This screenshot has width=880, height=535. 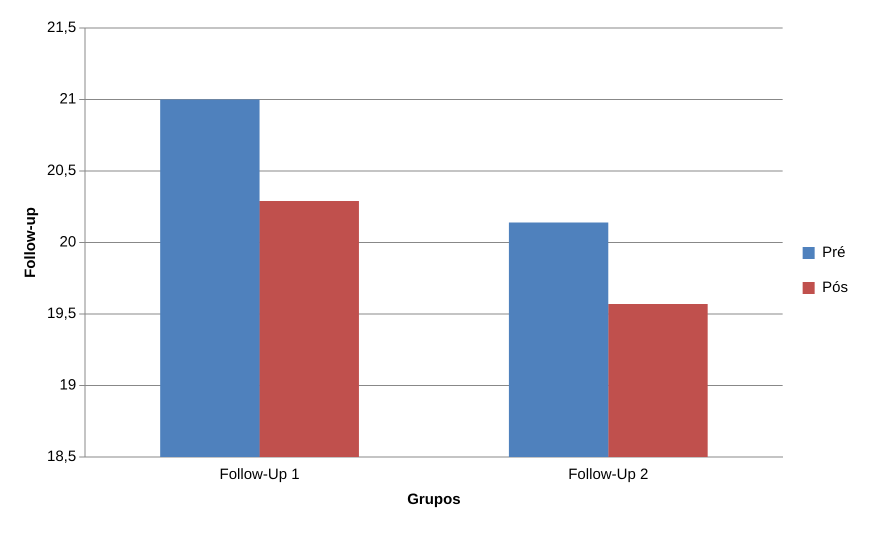 I want to click on y-tick-label: 21, so click(x=68, y=99).